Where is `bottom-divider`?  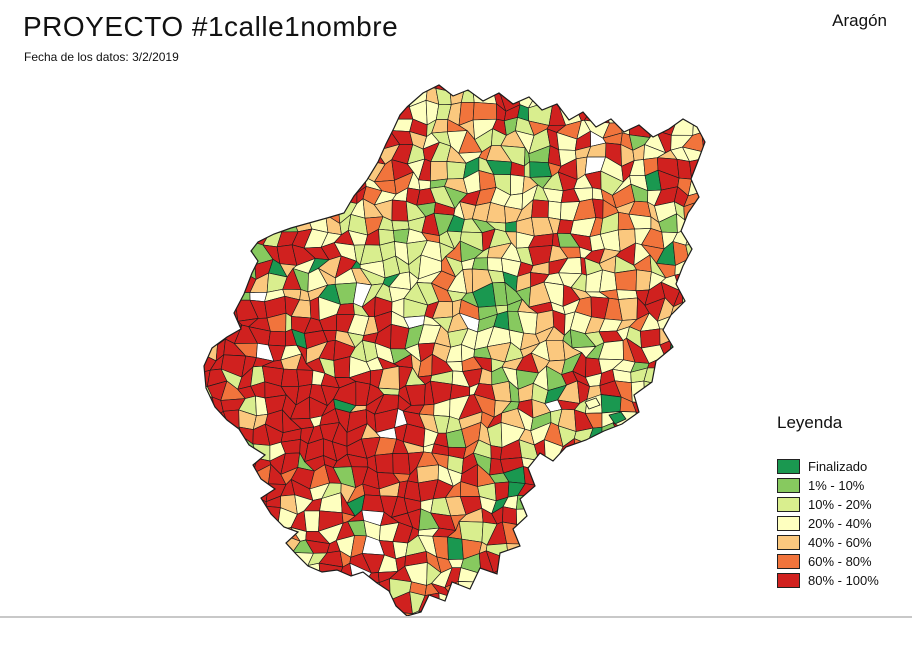 bottom-divider is located at coordinates (456, 617).